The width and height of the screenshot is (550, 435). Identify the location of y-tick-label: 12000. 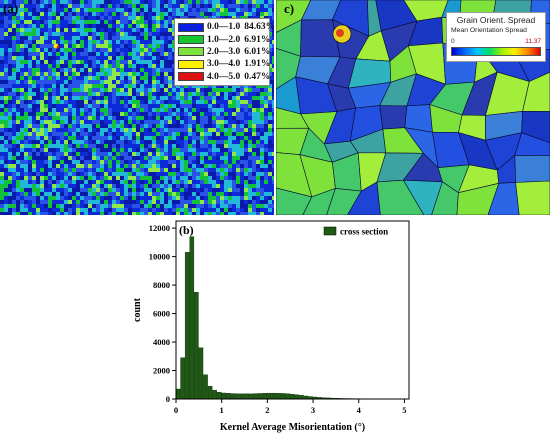
(159, 228).